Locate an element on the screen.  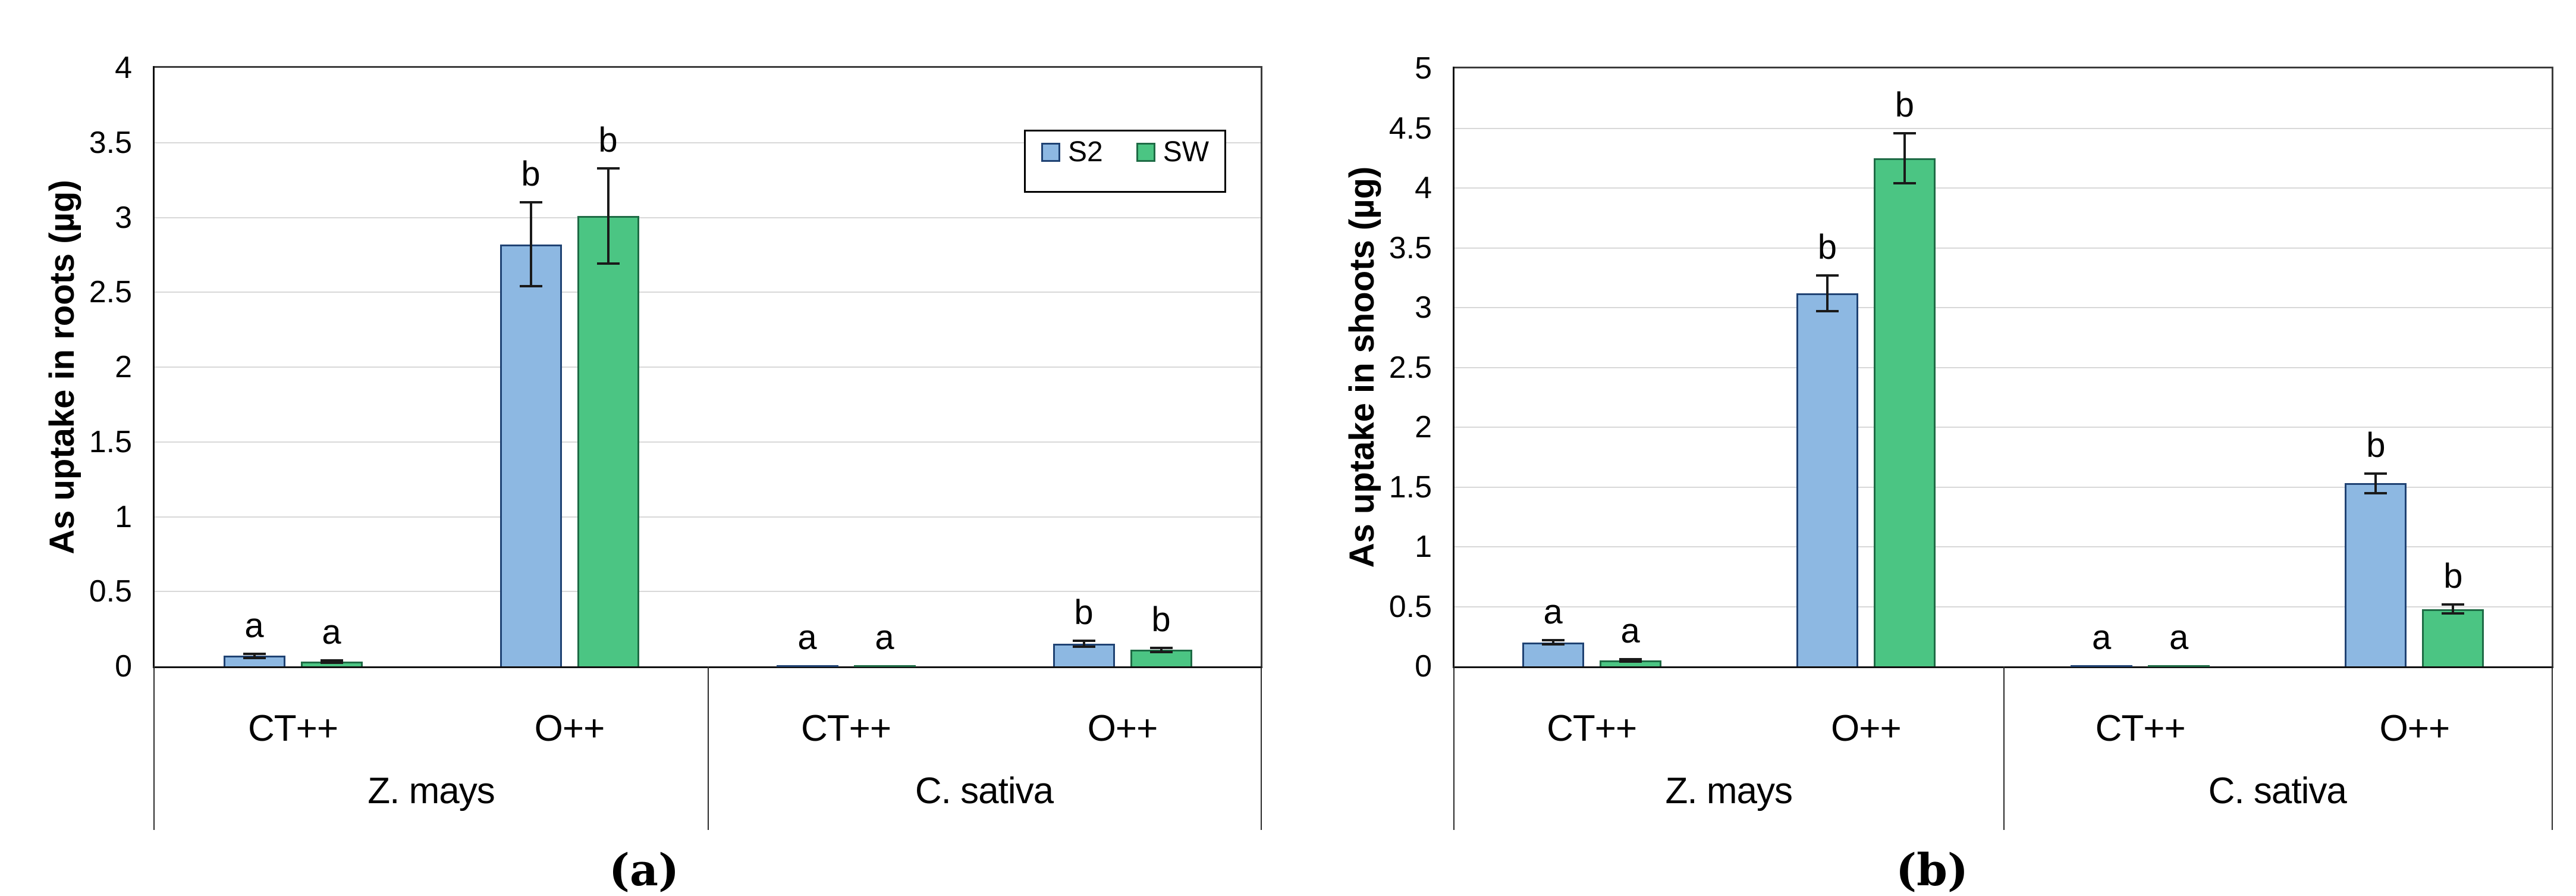
y-tick-label: 4 is located at coordinates (123, 68).